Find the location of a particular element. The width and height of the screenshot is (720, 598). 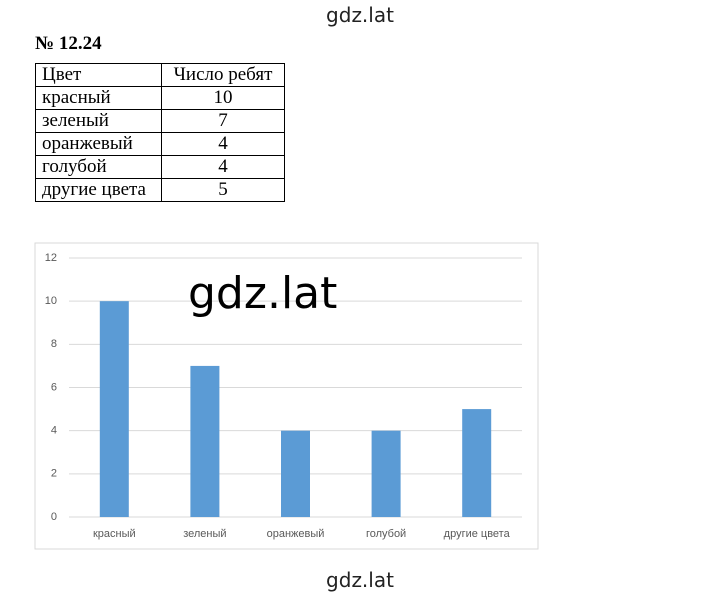

x-tick-label: оранжевый is located at coordinates (296, 534).